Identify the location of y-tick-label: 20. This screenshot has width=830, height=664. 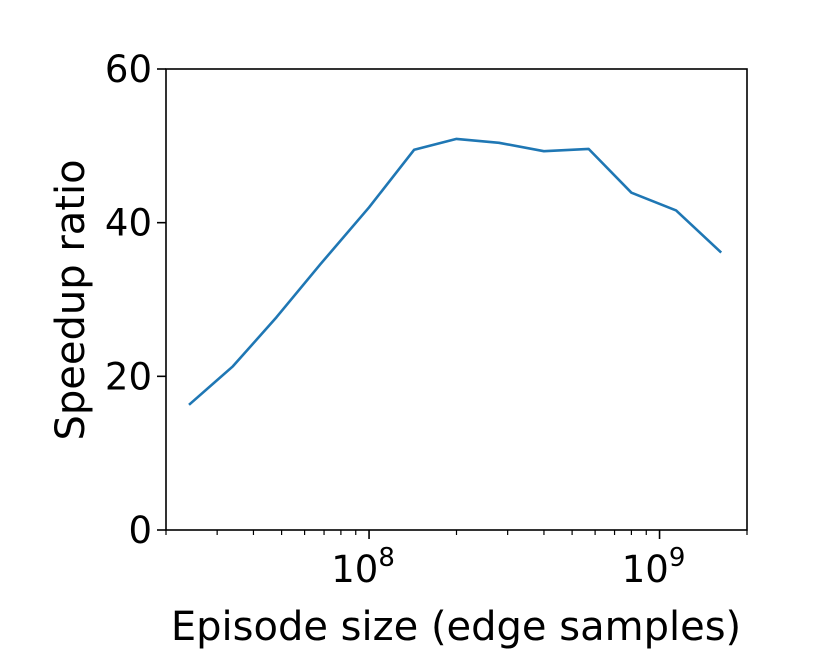
(128, 376).